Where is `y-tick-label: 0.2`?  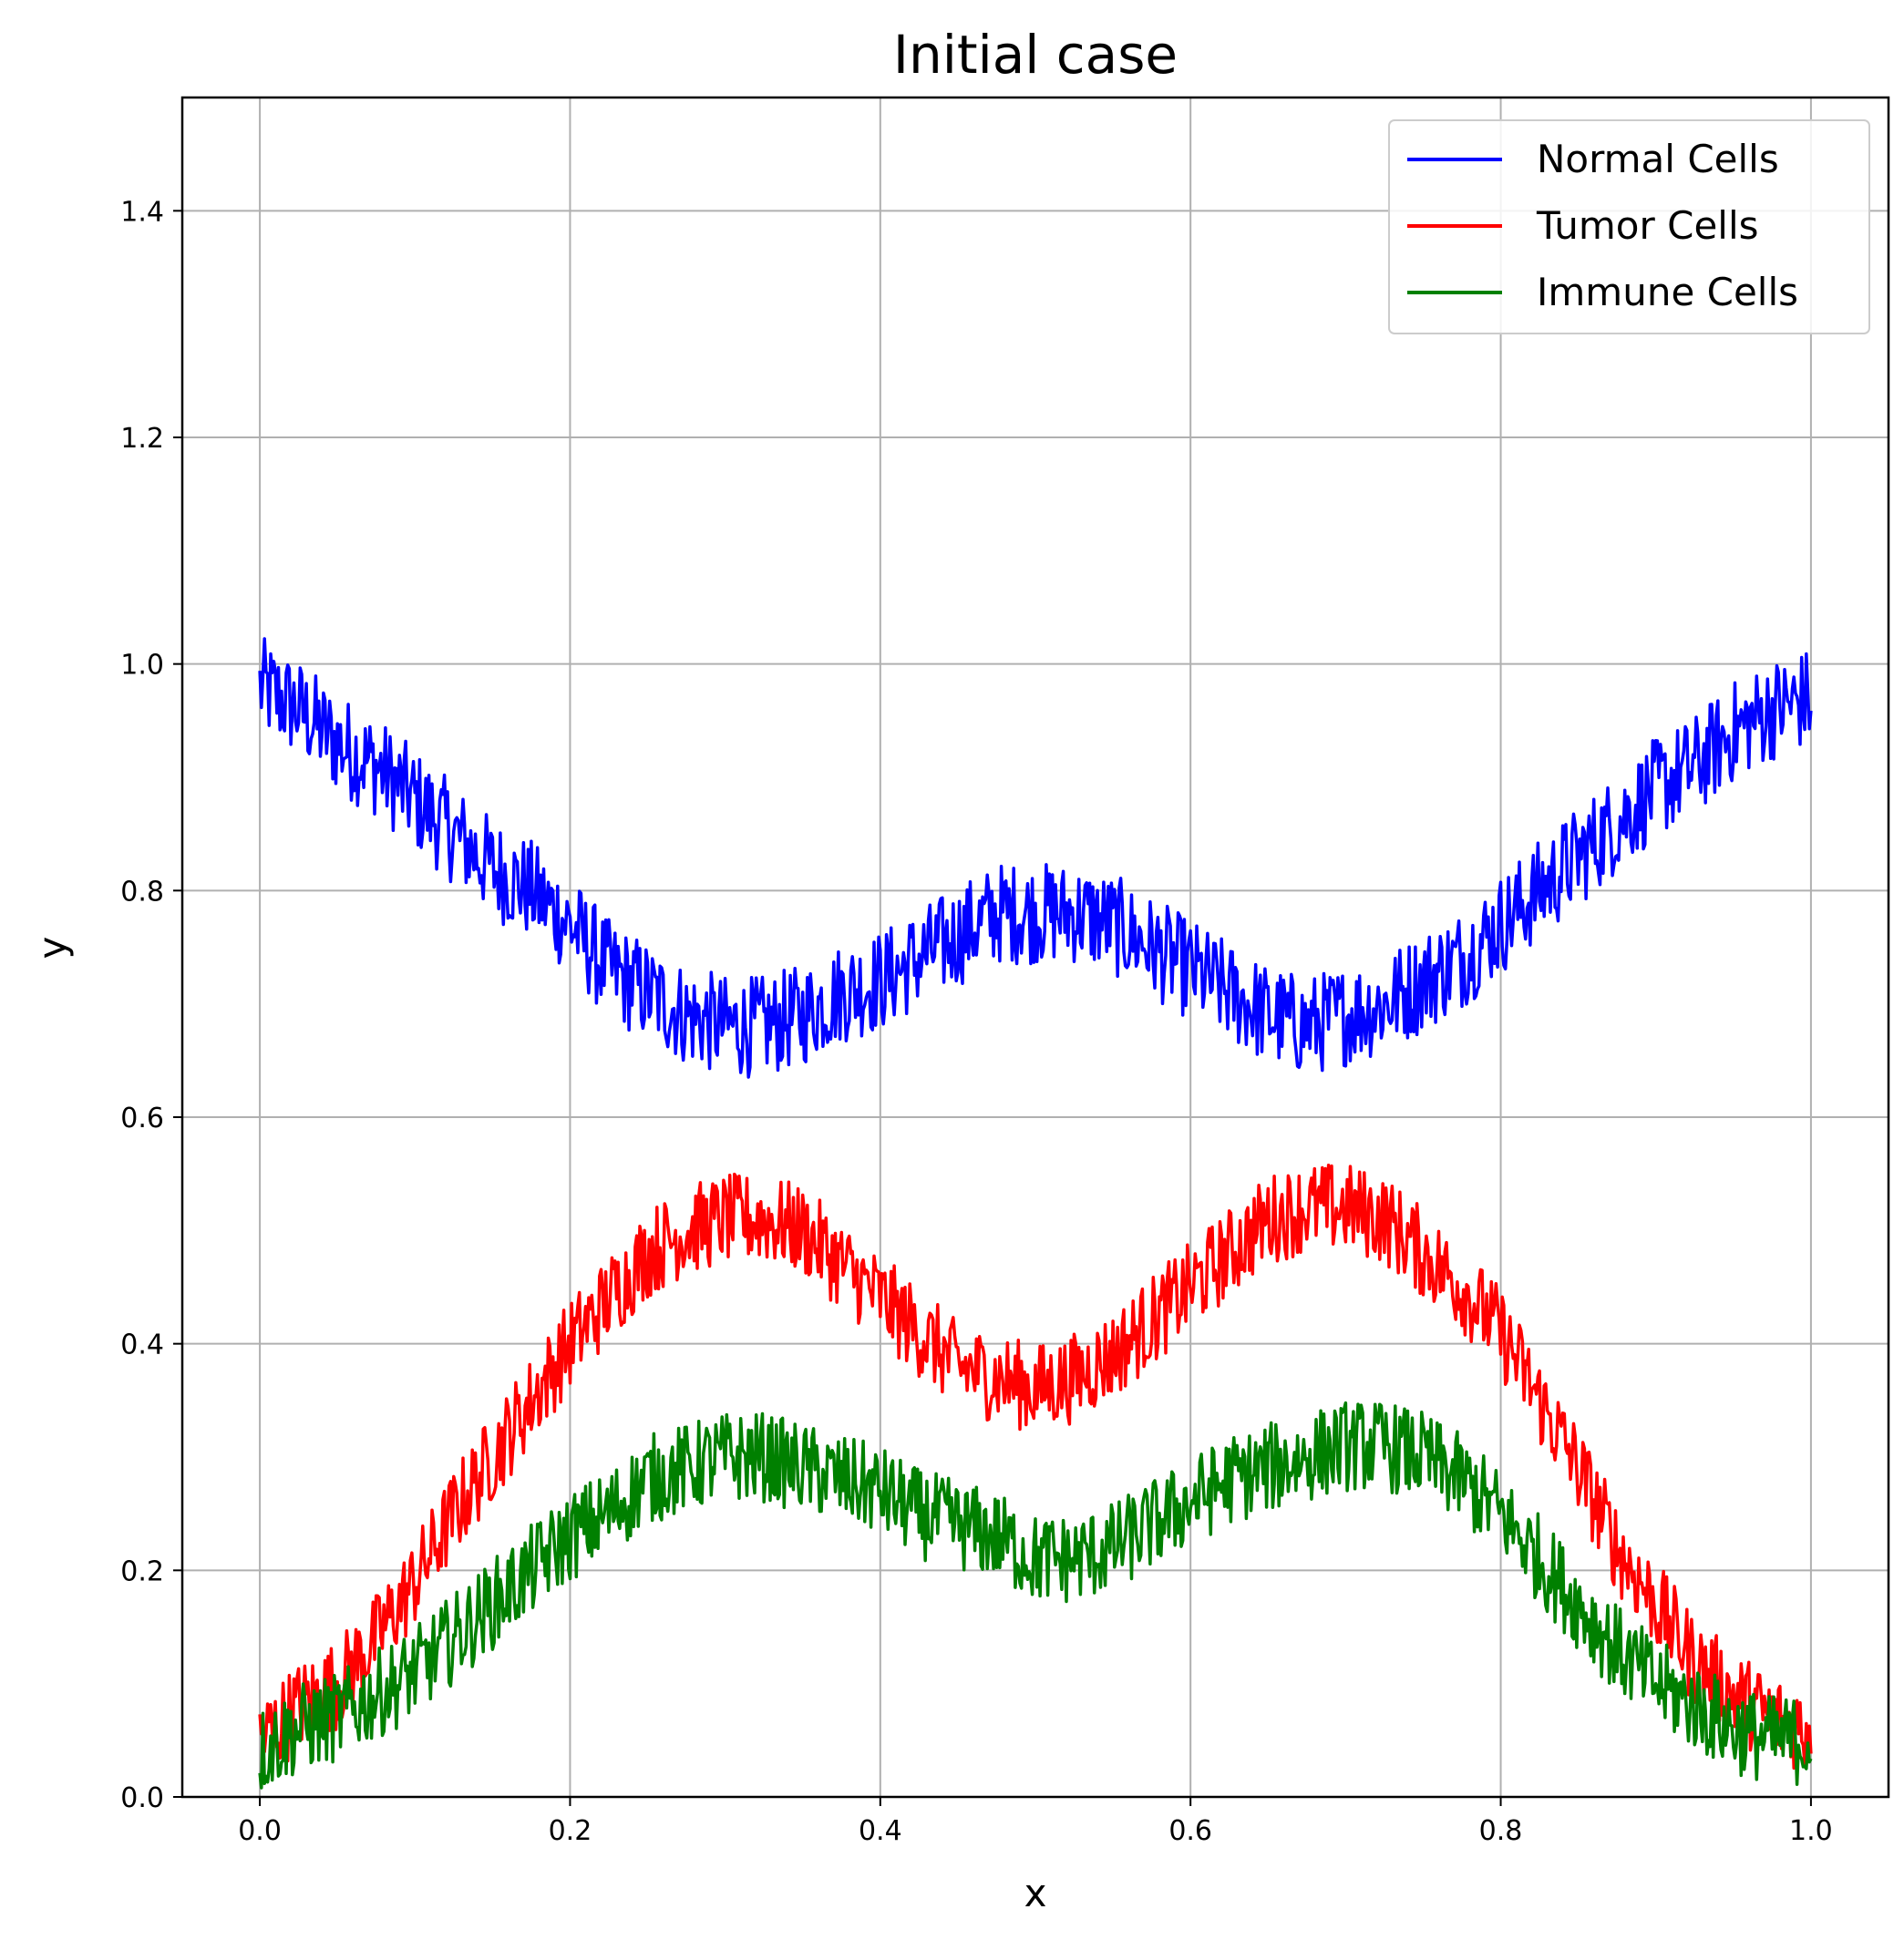 y-tick-label: 0.2 is located at coordinates (142, 1571).